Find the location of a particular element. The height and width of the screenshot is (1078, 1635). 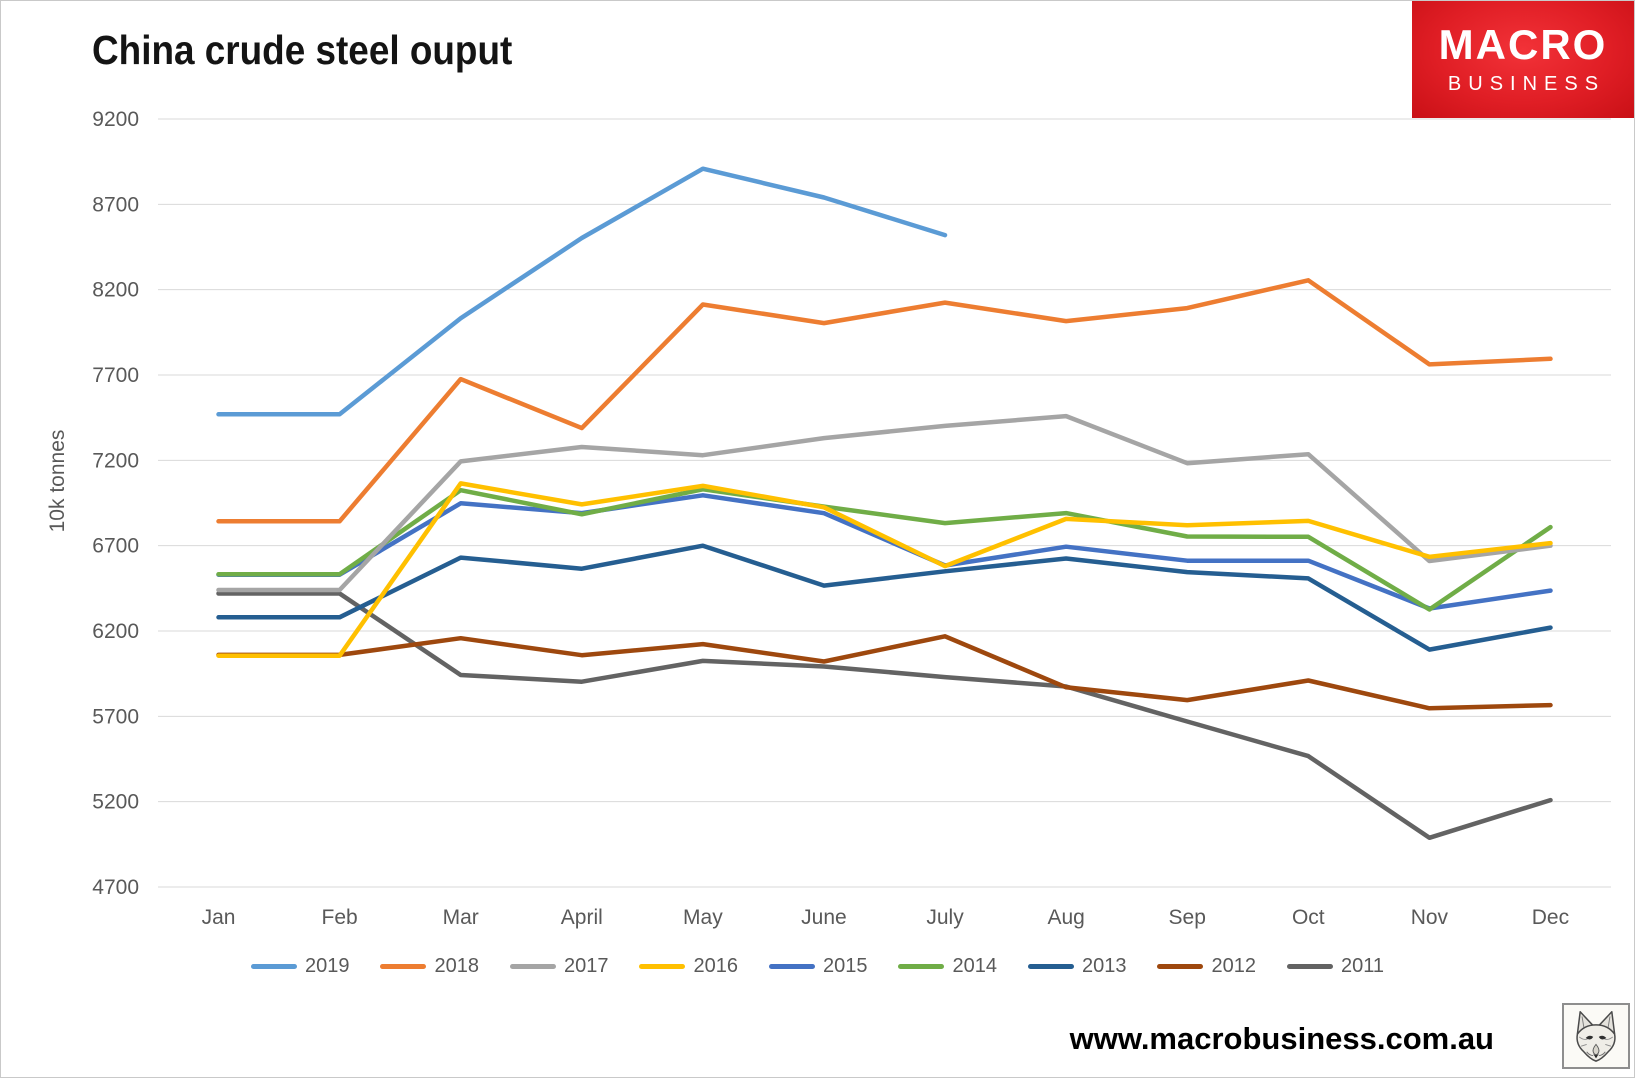

legend-item-2016: 2016 is located at coordinates (688, 966).